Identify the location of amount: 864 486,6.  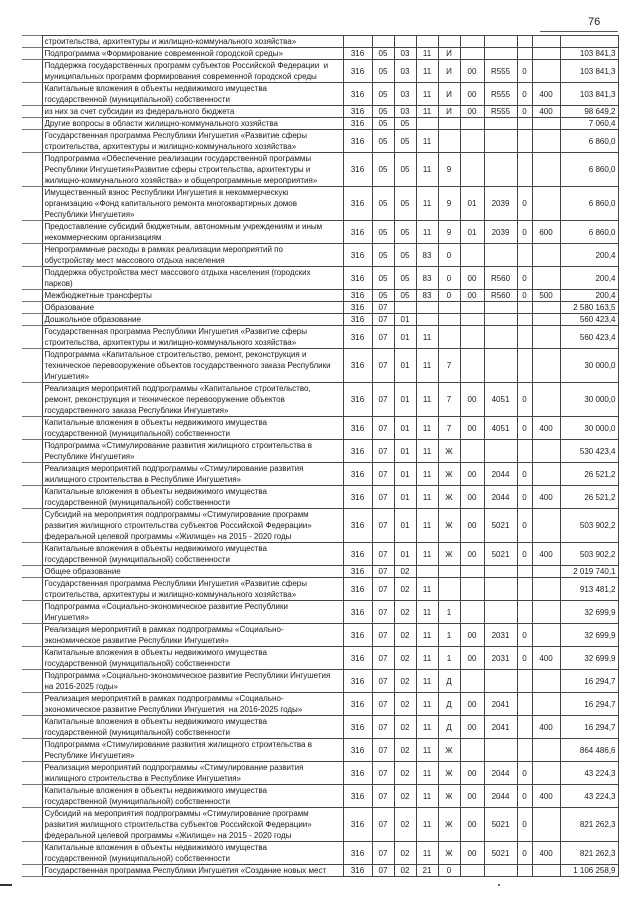
(589, 750).